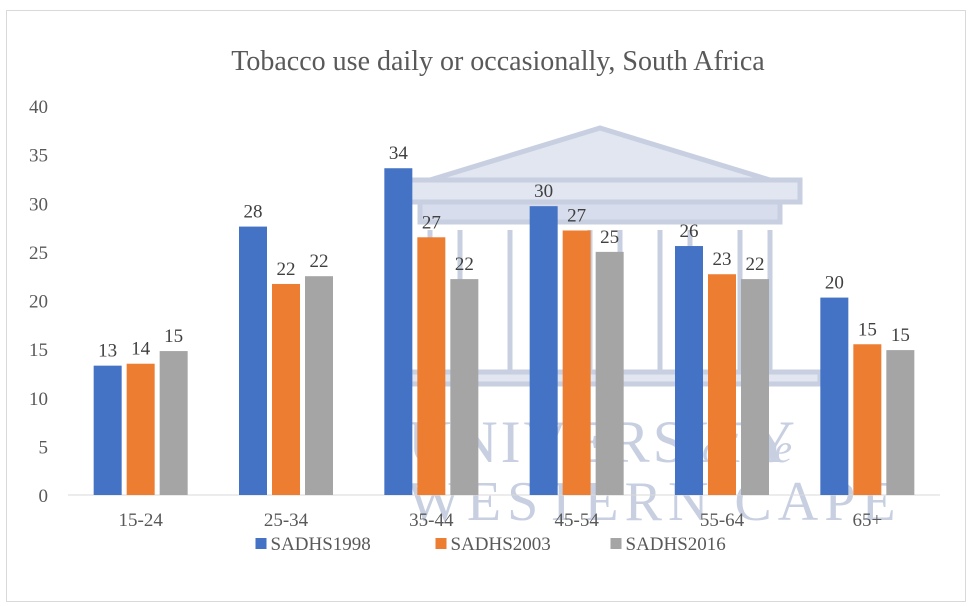  Describe the element at coordinates (431, 520) in the screenshot. I see `x-tick-label: 35-44` at that location.